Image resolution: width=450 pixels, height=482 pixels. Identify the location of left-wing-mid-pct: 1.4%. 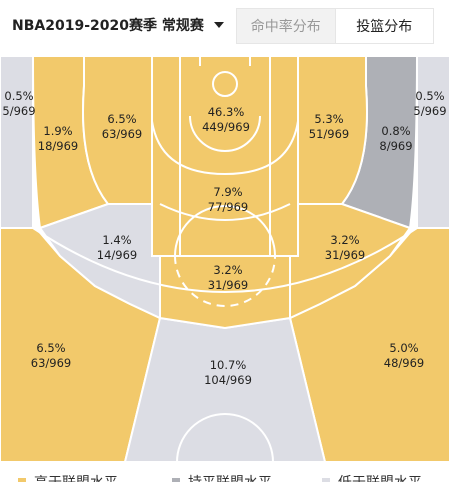
(116, 240).